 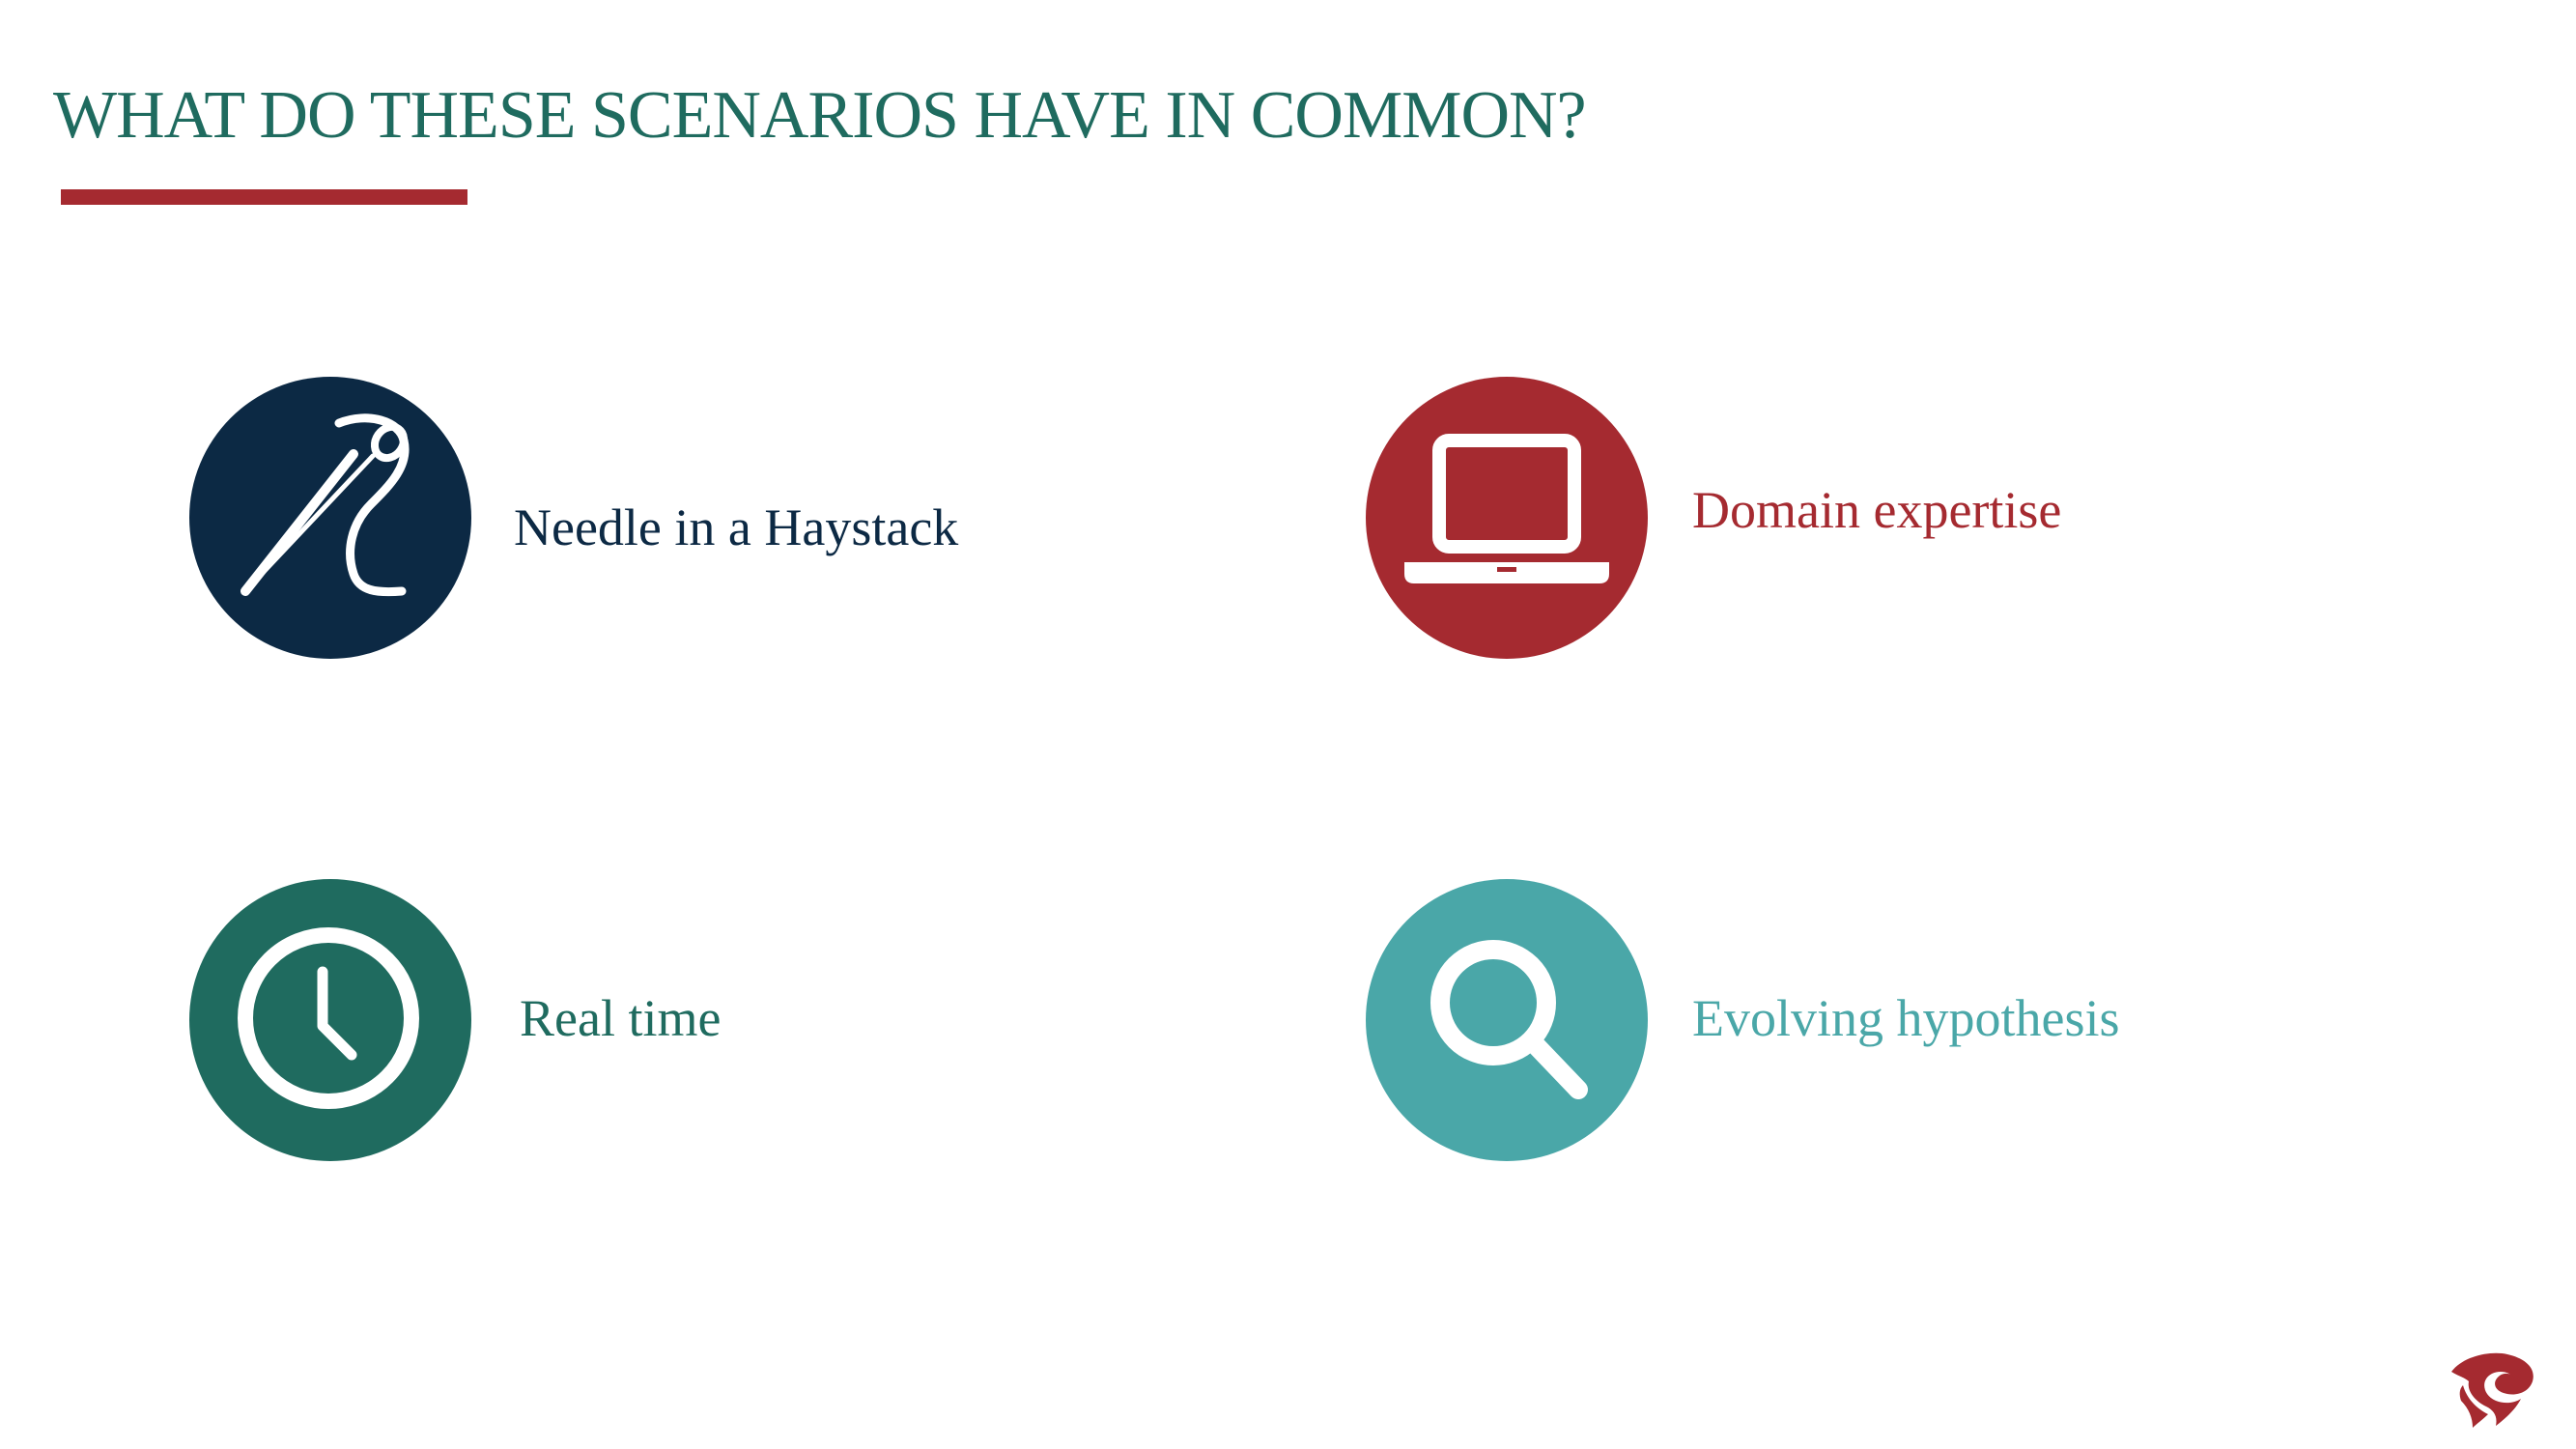 I want to click on domain-expertise-label: Domain expertise, so click(x=1877, y=510).